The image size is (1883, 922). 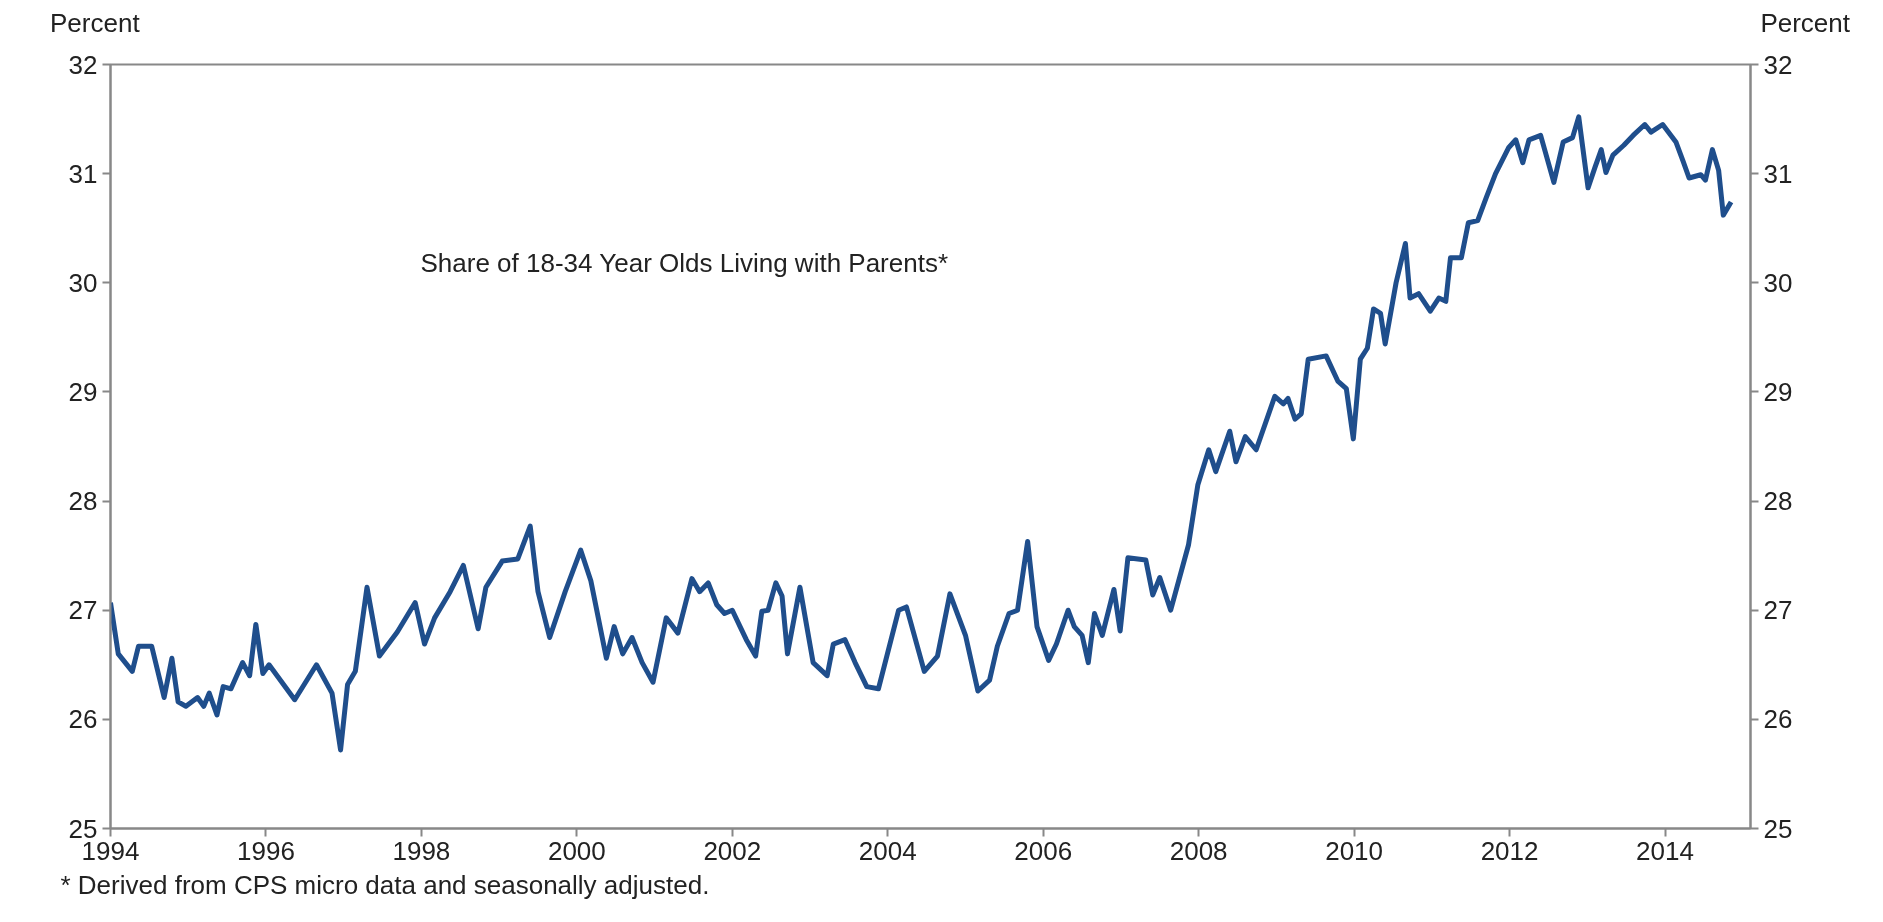 I want to click on x-tick-label: 1998, so click(x=421, y=850).